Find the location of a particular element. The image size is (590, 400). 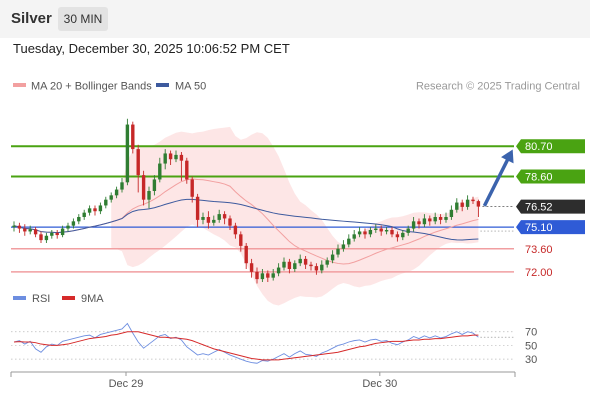

legend-9ma-label: 9MA is located at coordinates (92, 299).